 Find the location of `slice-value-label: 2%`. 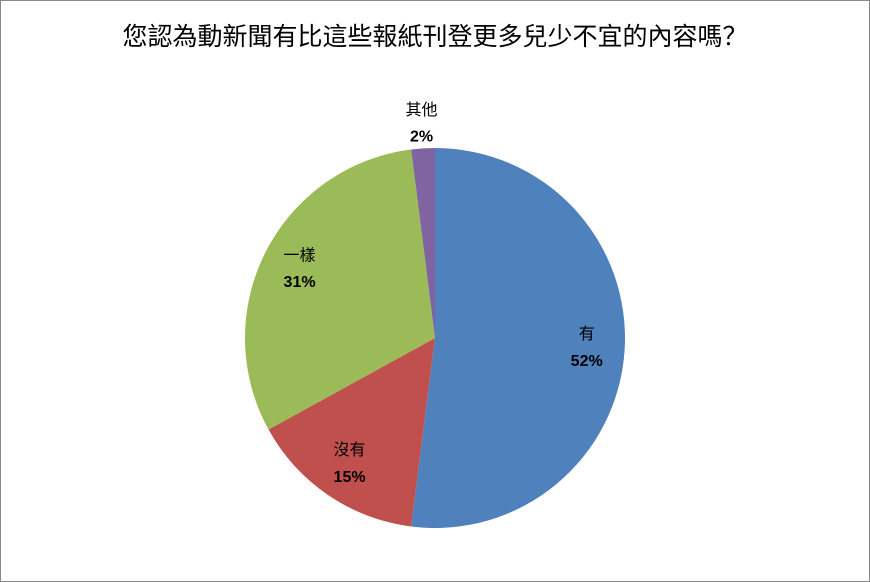

slice-value-label: 2% is located at coordinates (421, 137).